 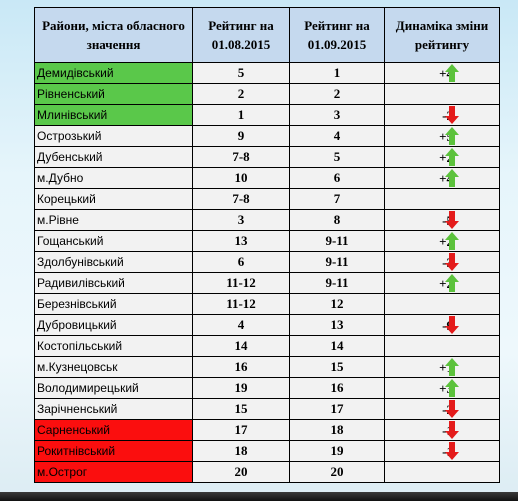 What do you see at coordinates (113, 199) in the screenshot?
I see `district-name: Корецький` at bounding box center [113, 199].